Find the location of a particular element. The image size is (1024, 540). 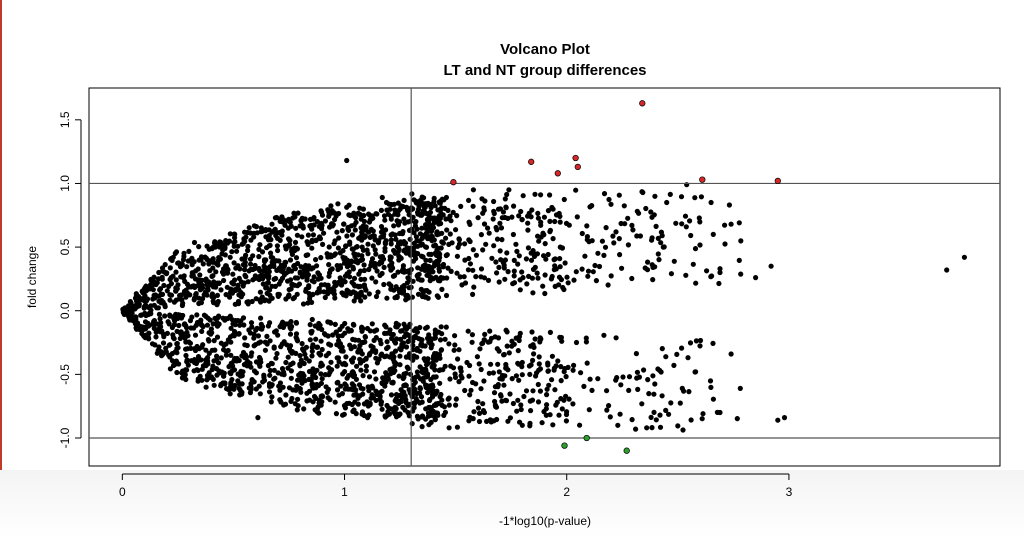

chart-subtitle: LT and NT group differences is located at coordinates (544, 70).